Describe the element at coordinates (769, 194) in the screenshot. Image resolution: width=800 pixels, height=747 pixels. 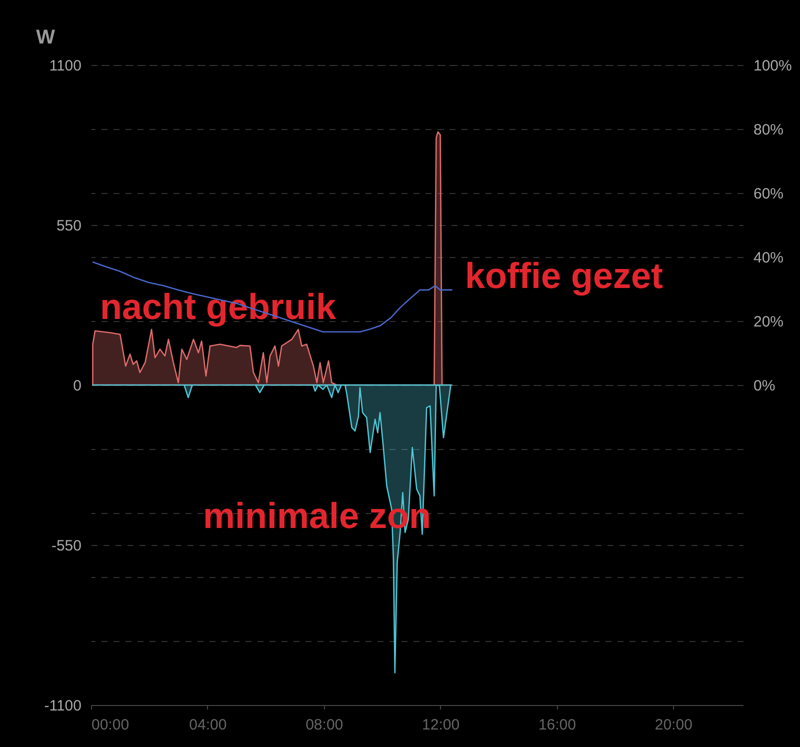
I see `y2-tick-label: 60%` at that location.